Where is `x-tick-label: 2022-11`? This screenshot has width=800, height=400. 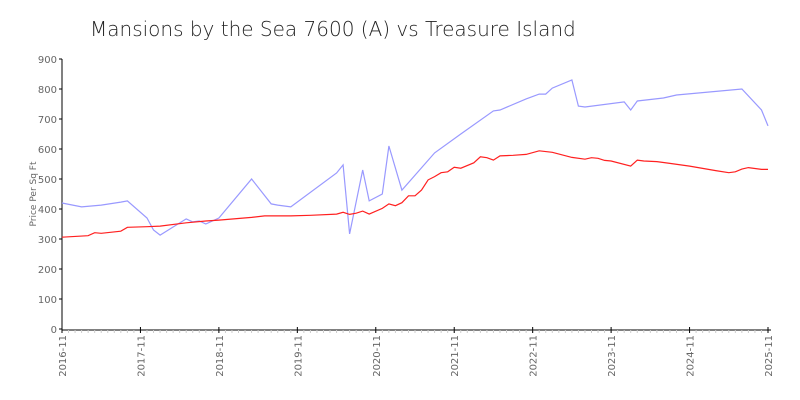 x-tick-label: 2022-11 is located at coordinates (534, 356).